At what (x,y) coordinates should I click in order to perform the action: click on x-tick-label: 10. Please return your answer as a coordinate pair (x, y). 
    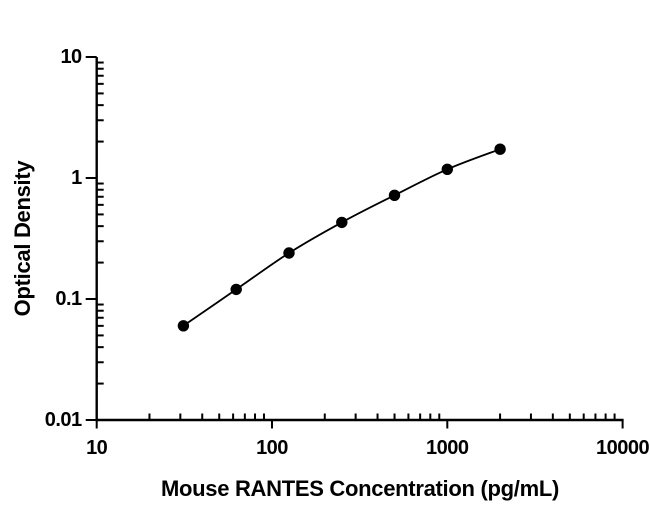
    Looking at the image, I should click on (97, 448).